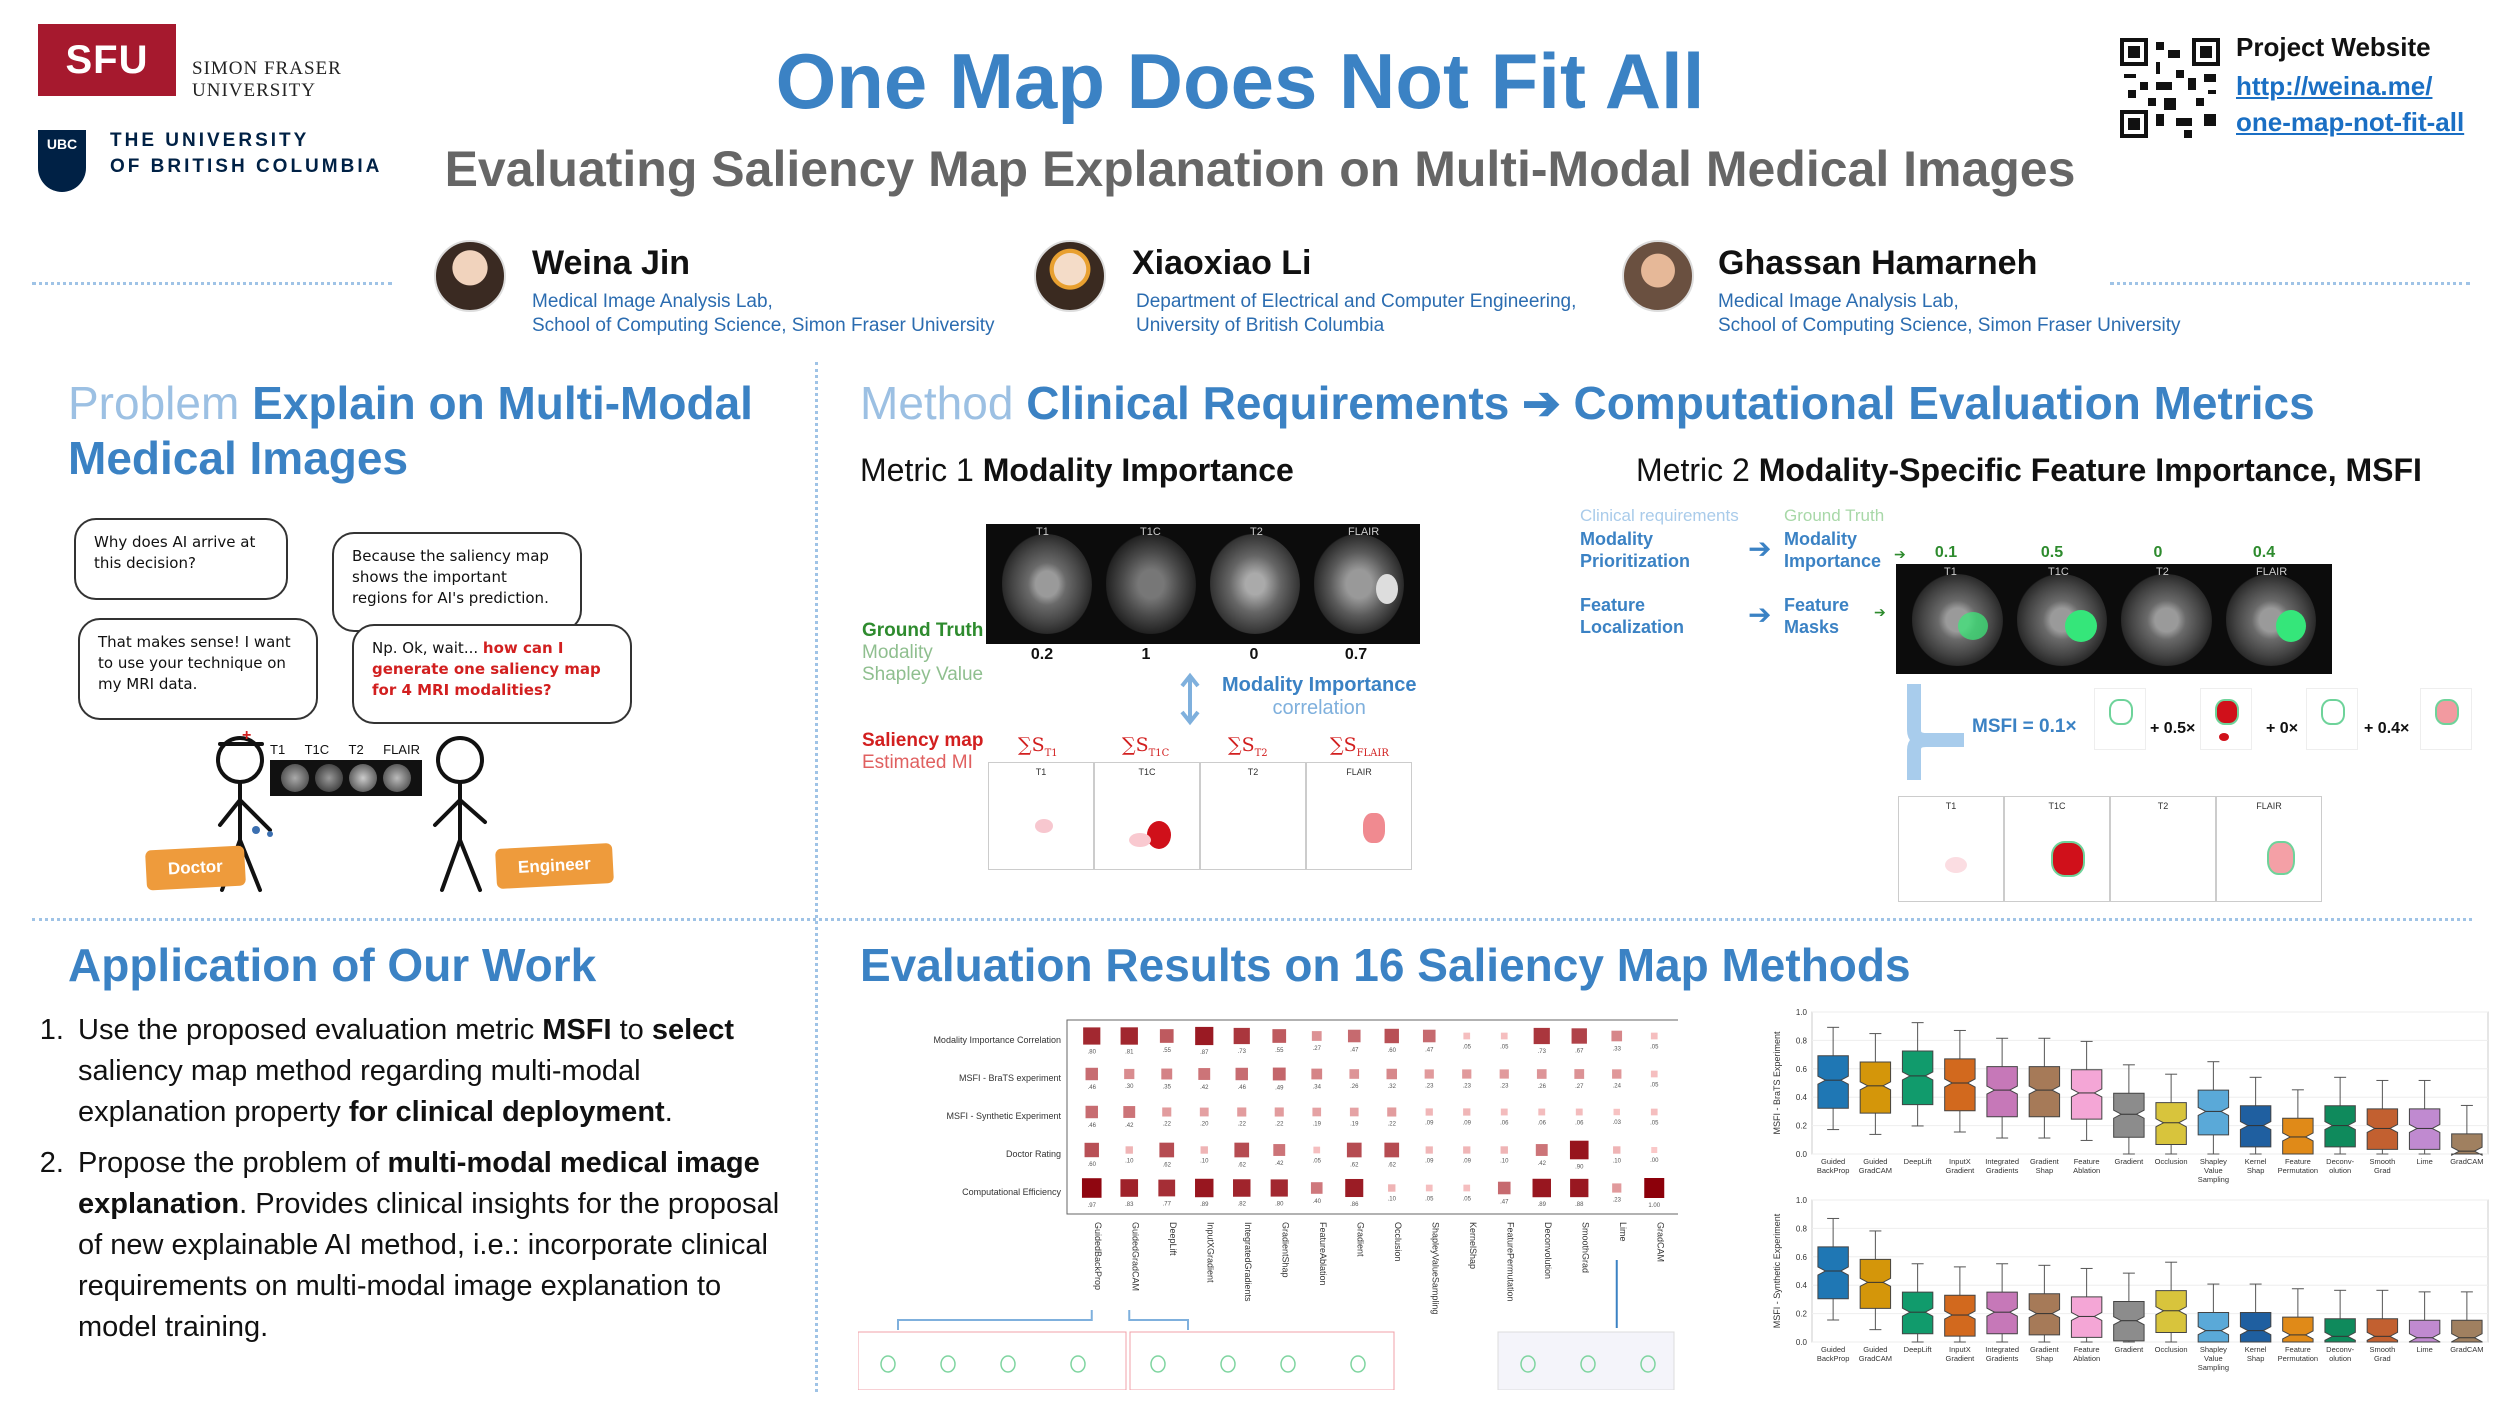 This screenshot has height=1406, width=2500. What do you see at coordinates (1875, 1161) in the screenshot?
I see `x-tick-label: Guided` at bounding box center [1875, 1161].